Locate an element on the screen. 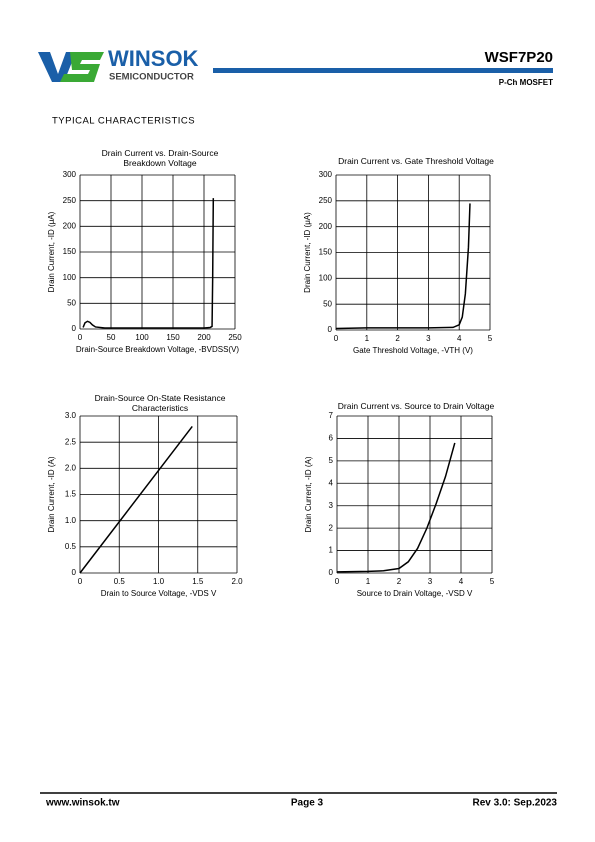 Image resolution: width=595 pixels, height=842 pixels. x-axis-label: Source to Drain Voltage, -VSD V is located at coordinates (415, 593).